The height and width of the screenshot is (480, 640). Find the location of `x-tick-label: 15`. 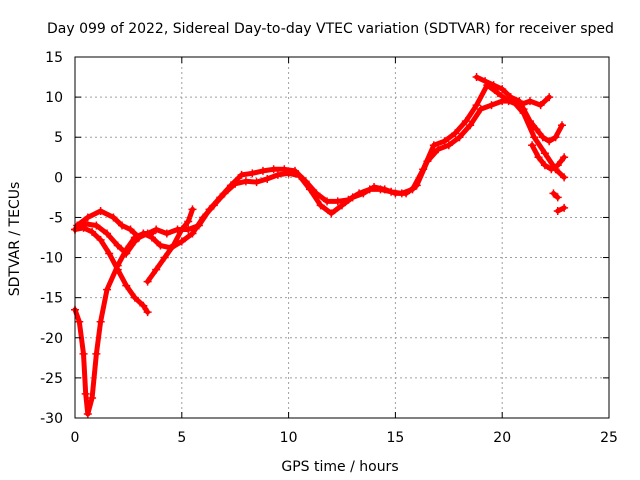

x-tick-label: 15 is located at coordinates (395, 438).